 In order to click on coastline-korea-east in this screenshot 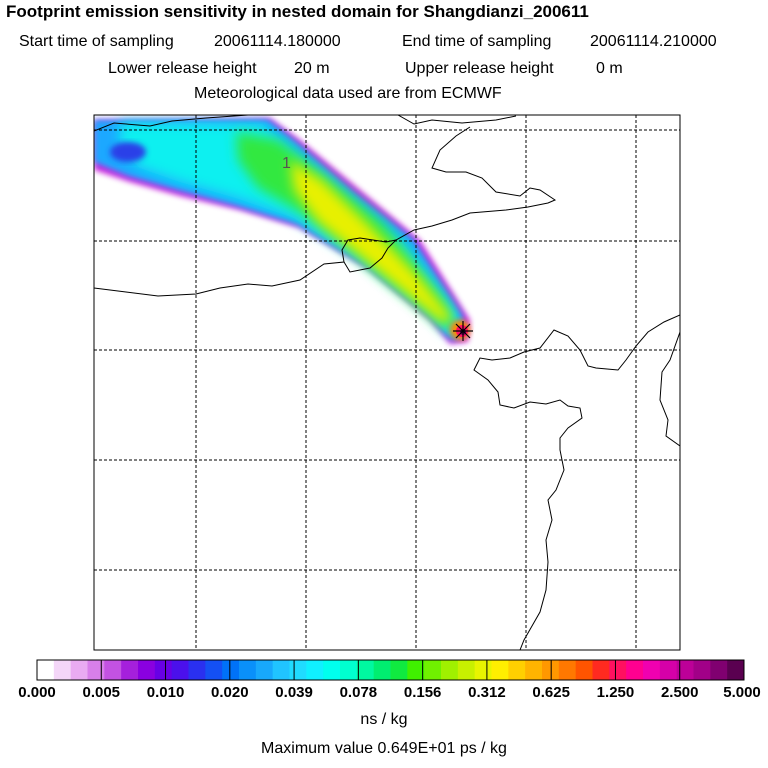, I will do `click(669, 389)`.